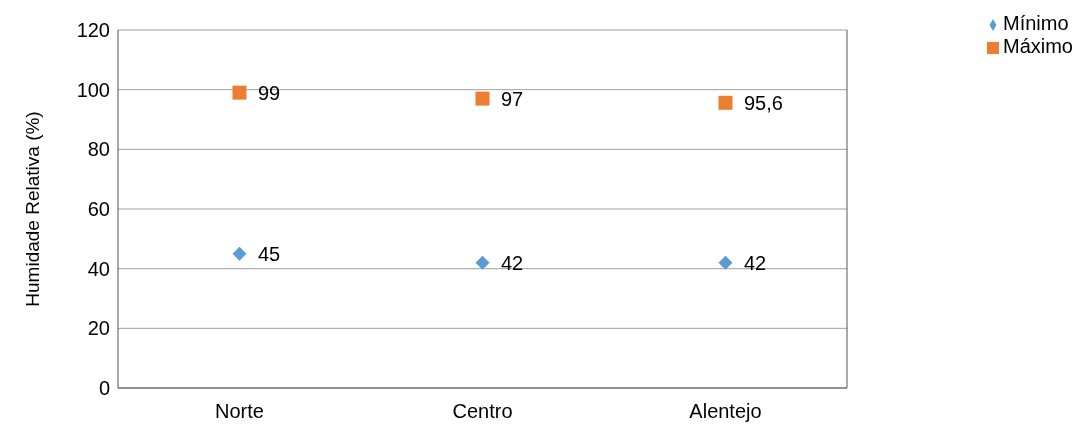 Image resolution: width=1091 pixels, height=445 pixels. I want to click on data-label: 45, so click(269, 253).